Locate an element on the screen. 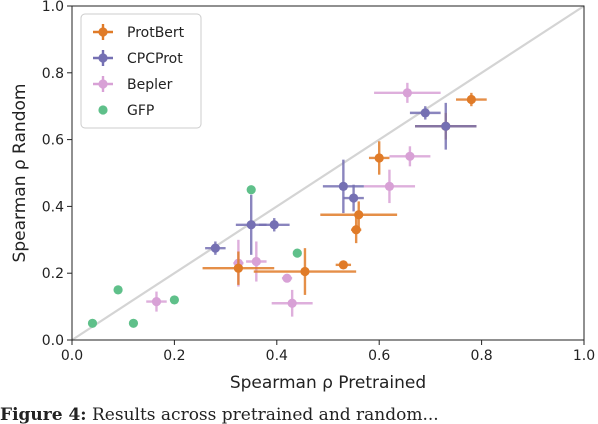 The height and width of the screenshot is (424, 598). x-tick-label: 0.0 is located at coordinates (72, 356).